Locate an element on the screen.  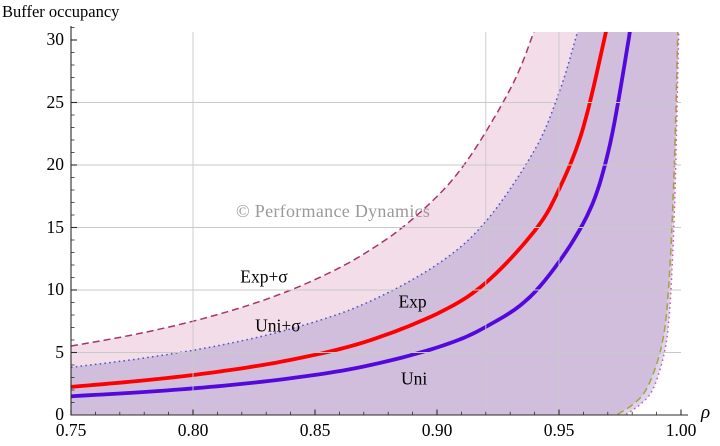
x-tick-label: 0.85 is located at coordinates (315, 430).